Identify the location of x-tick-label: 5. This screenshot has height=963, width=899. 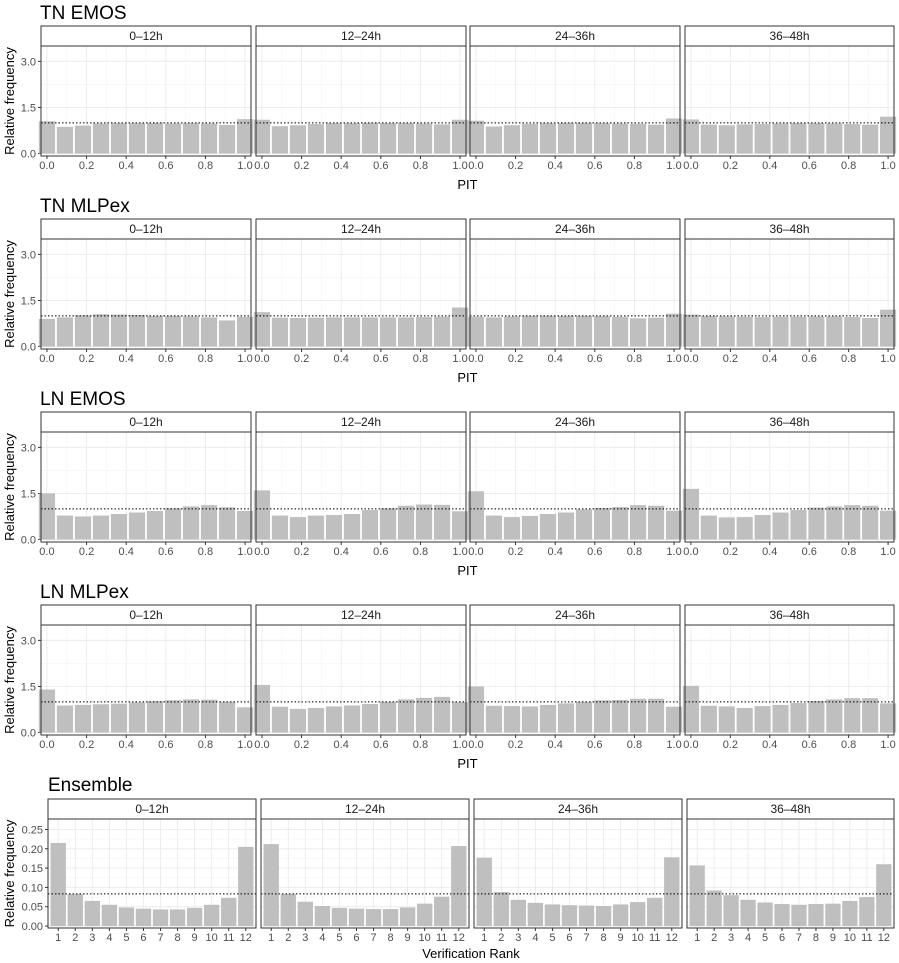
(339, 938).